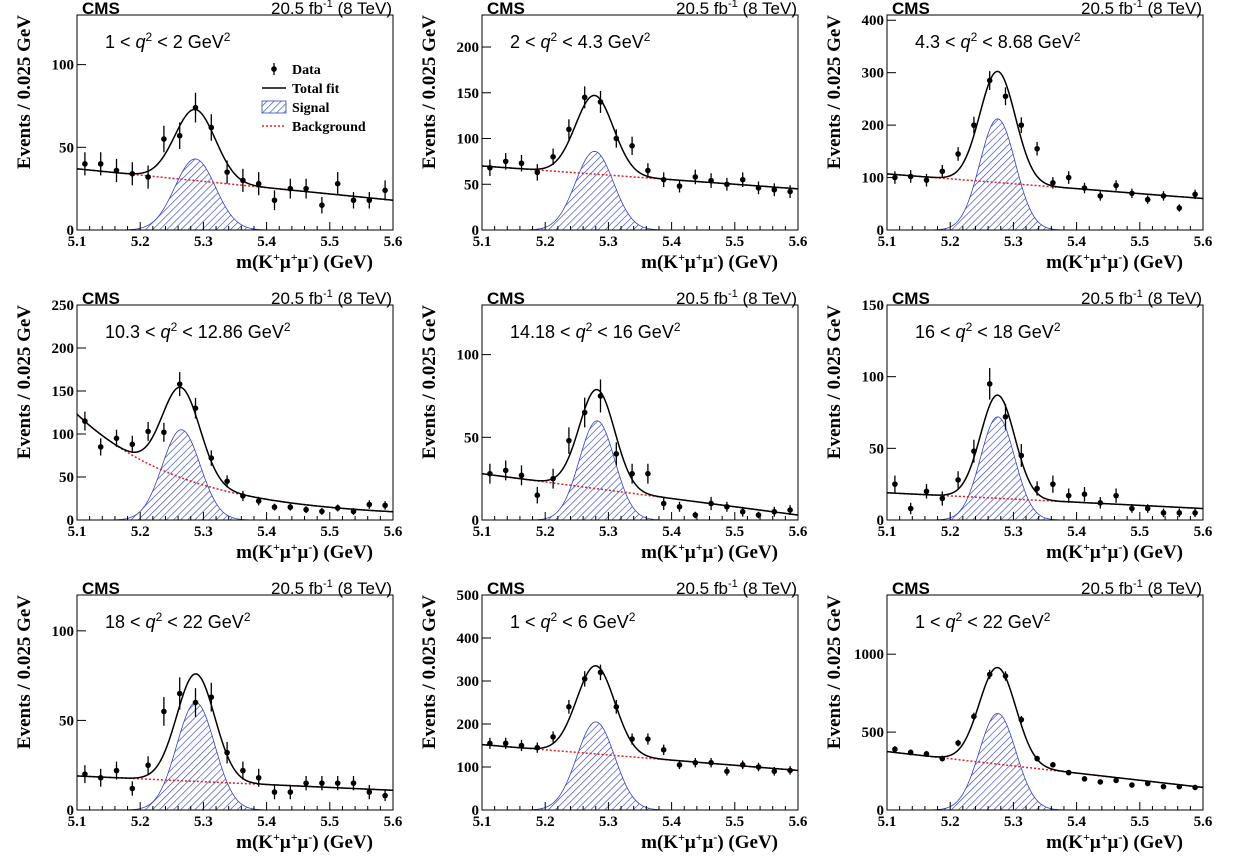  I want to click on y-tick-label: 400, so click(873, 21).